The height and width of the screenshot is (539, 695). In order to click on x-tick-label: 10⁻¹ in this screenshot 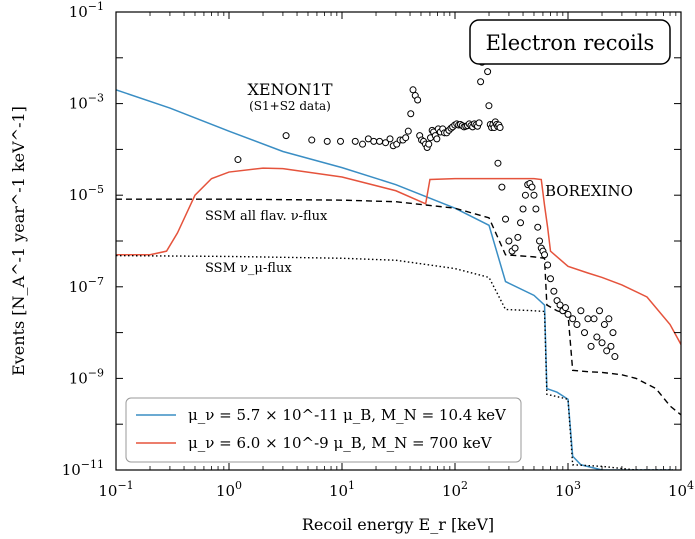, I will do `click(115, 489)`.